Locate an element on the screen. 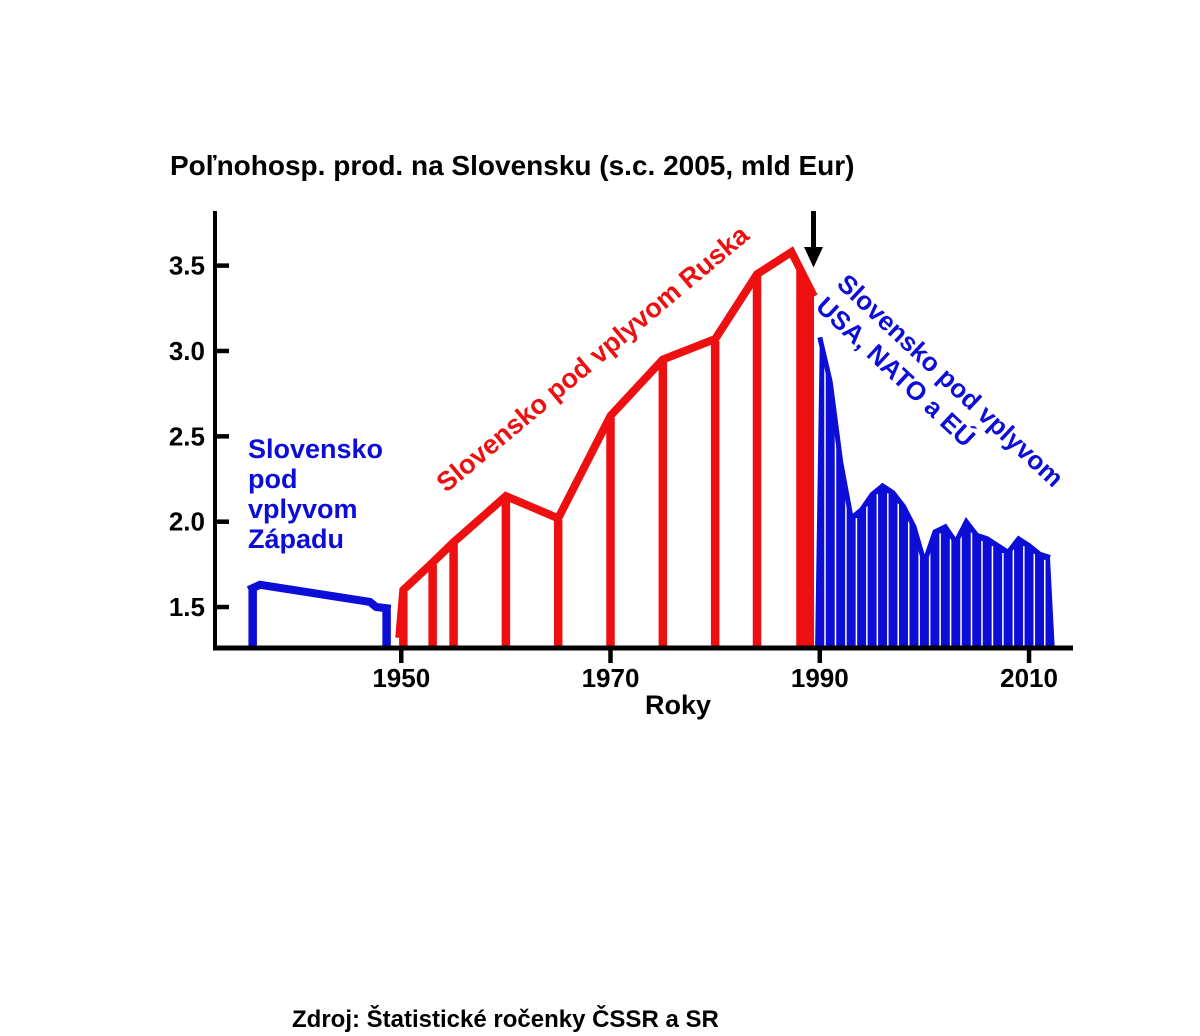 This screenshot has height=1036, width=1200. annotation-west-line: Západu is located at coordinates (296, 539).